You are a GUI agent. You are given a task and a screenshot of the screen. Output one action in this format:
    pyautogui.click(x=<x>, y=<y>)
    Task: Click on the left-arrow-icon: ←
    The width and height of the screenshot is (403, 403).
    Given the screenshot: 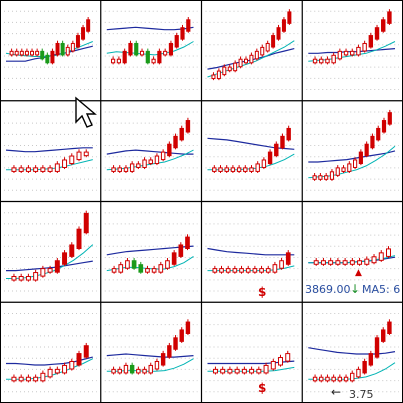 What is the action you would take?
    pyautogui.click(x=336, y=392)
    